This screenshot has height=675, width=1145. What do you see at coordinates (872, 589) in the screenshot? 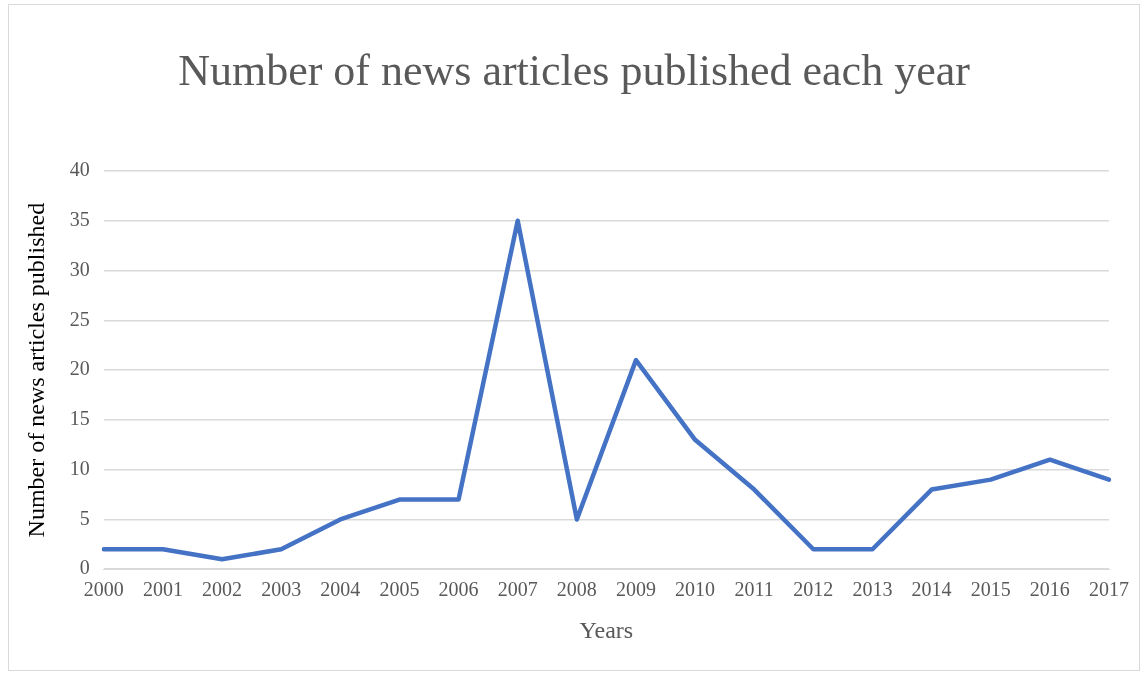
I see `x-tick-label: 2013` at bounding box center [872, 589].